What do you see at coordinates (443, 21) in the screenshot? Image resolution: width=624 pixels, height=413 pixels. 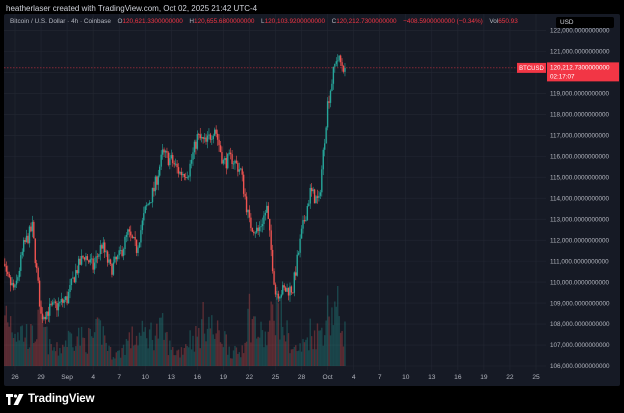 I see `change-value: −408.5900000000 (−0.34%)` at bounding box center [443, 21].